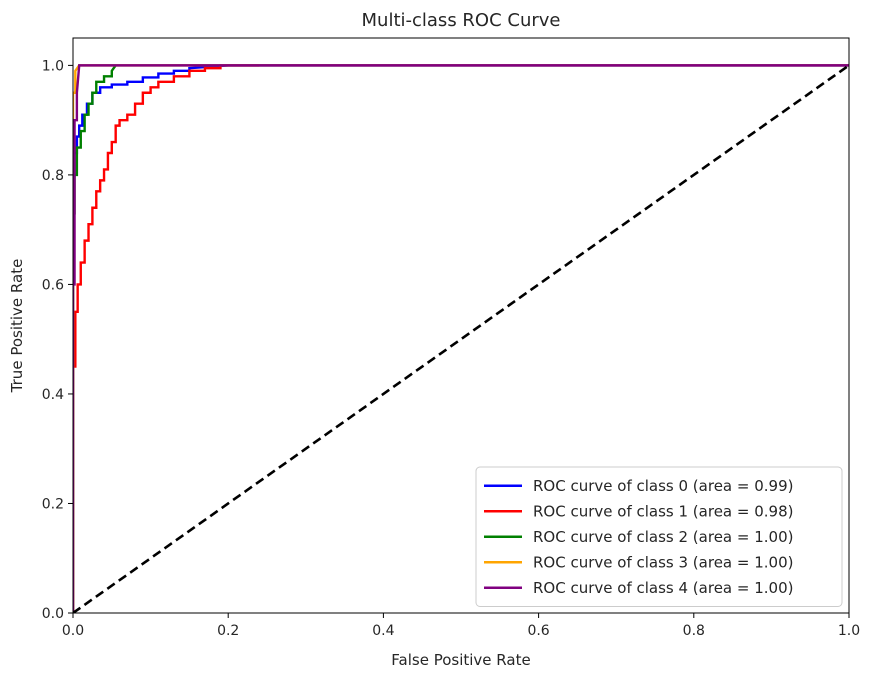 This screenshot has width=873, height=680. What do you see at coordinates (538, 631) in the screenshot?
I see `x-tick-label: 0.6` at bounding box center [538, 631].